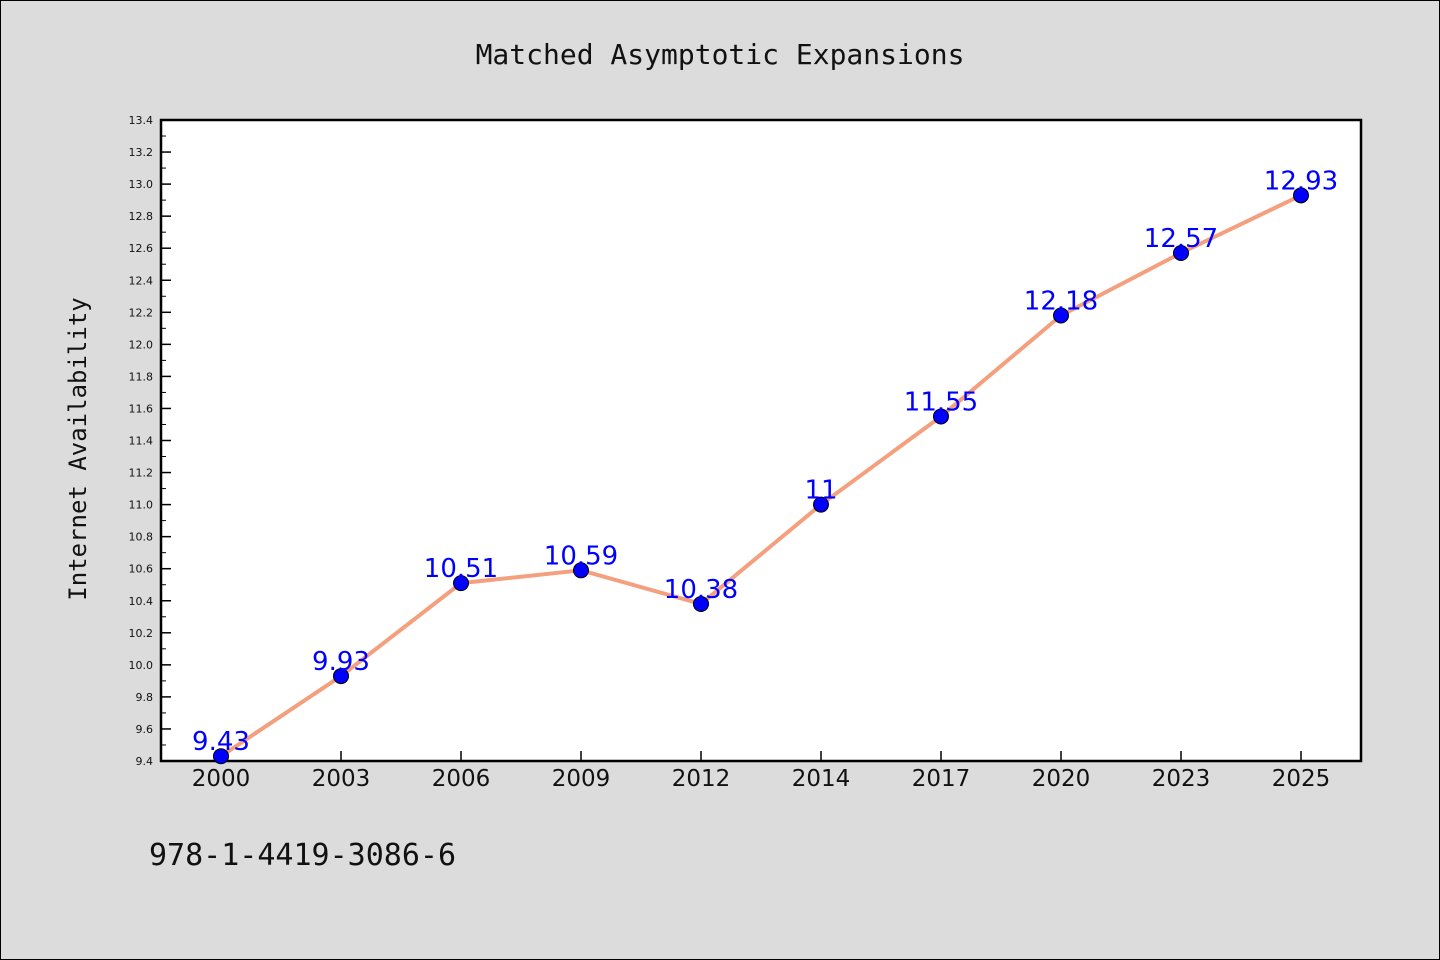 This screenshot has width=1440, height=960. Describe the element at coordinates (141, 569) in the screenshot. I see `y-tick-label: 10.6` at that location.